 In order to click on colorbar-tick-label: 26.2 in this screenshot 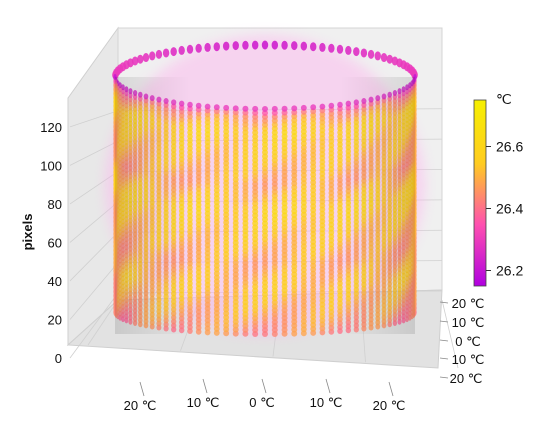, I will do `click(509, 271)`.